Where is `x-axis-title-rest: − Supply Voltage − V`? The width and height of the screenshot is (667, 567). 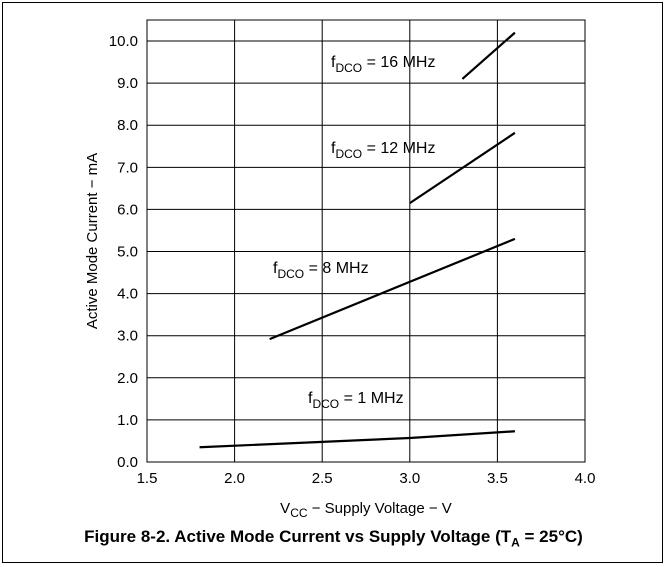 x-axis-title-rest: − Supply Voltage − V is located at coordinates (380, 508).